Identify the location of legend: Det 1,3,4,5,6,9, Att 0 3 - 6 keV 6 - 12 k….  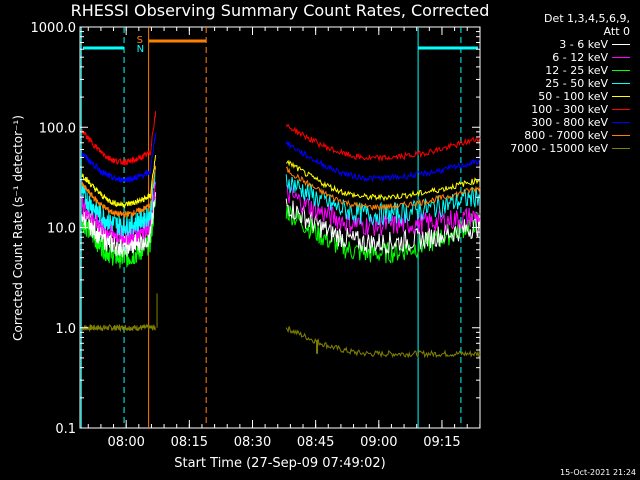
(558, 83).